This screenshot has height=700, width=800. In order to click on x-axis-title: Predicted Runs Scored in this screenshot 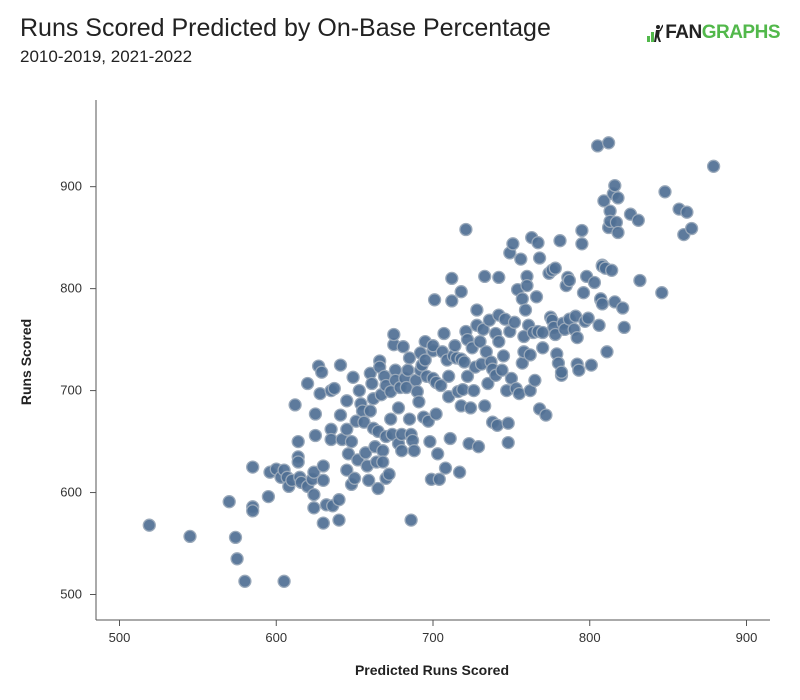, I will do `click(432, 670)`.